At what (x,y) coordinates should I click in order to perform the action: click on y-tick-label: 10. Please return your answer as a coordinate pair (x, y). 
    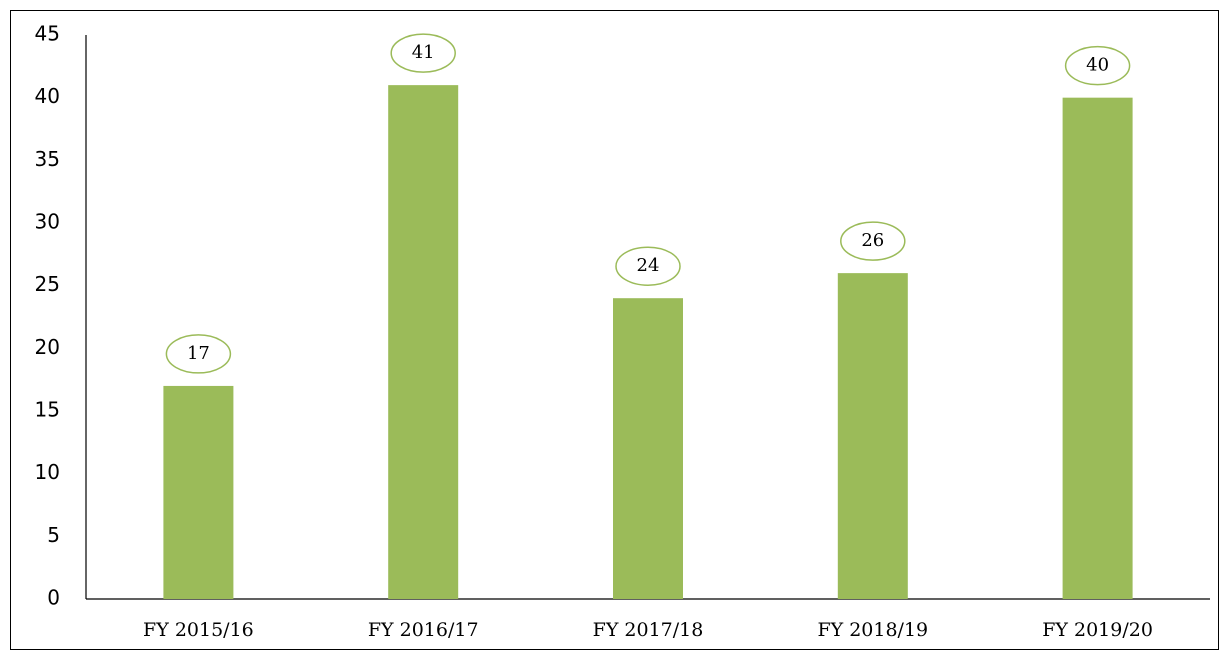
    Looking at the image, I should click on (47, 472).